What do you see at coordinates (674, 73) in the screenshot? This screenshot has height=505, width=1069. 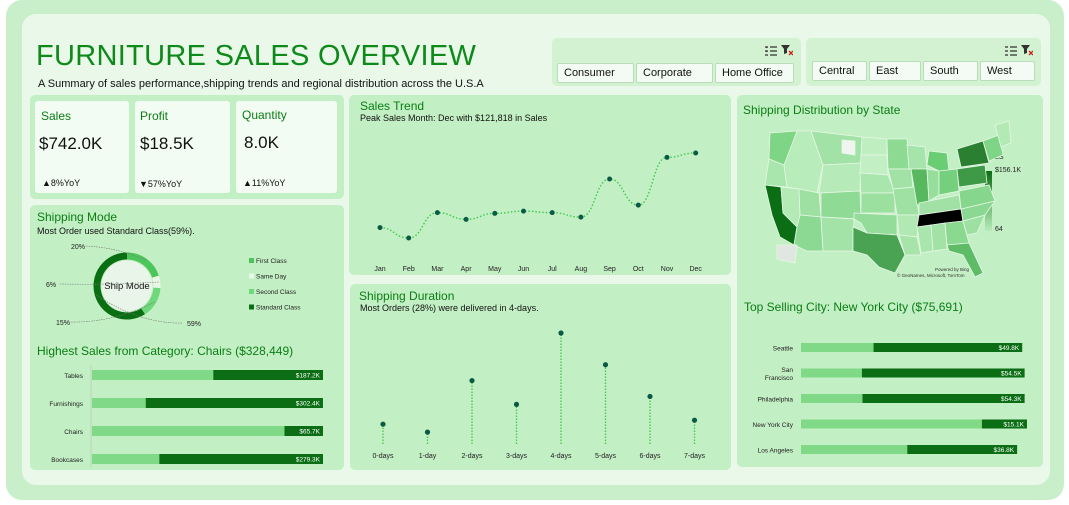 I see `slicer-item-corporate: Corporate` at bounding box center [674, 73].